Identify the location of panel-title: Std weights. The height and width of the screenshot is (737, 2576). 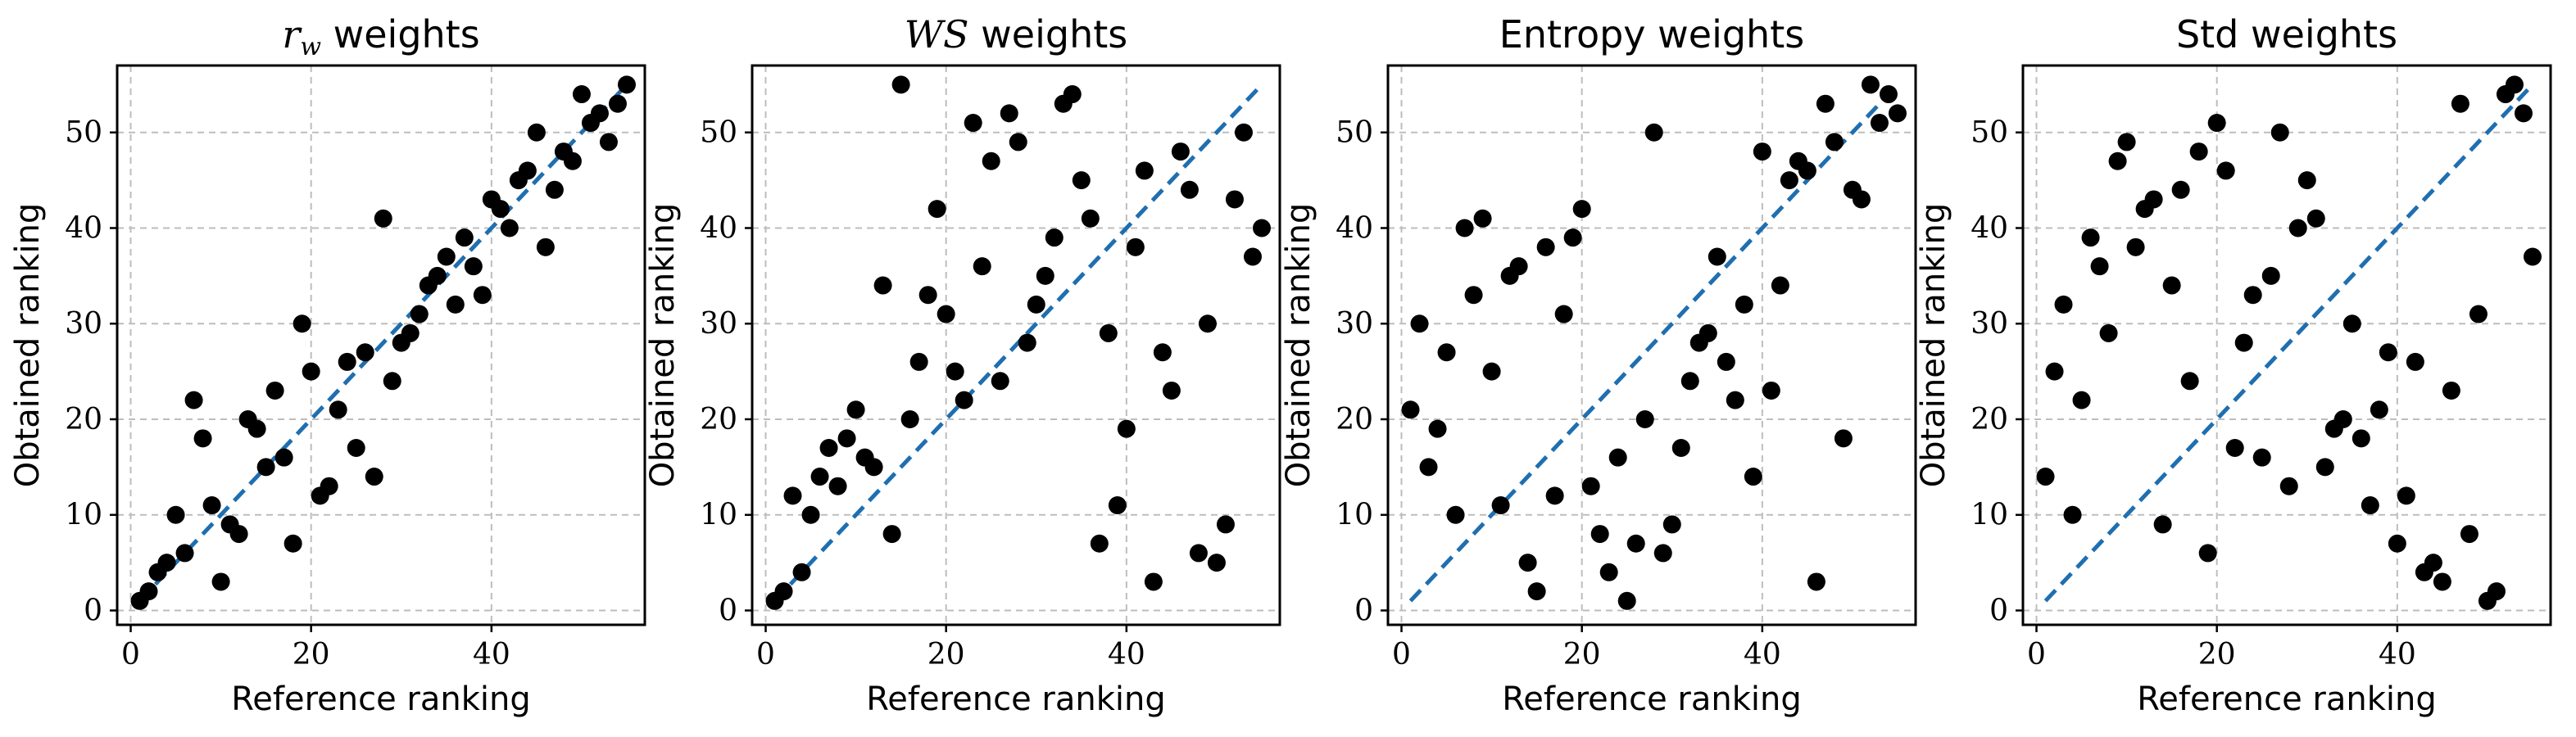
(2286, 34).